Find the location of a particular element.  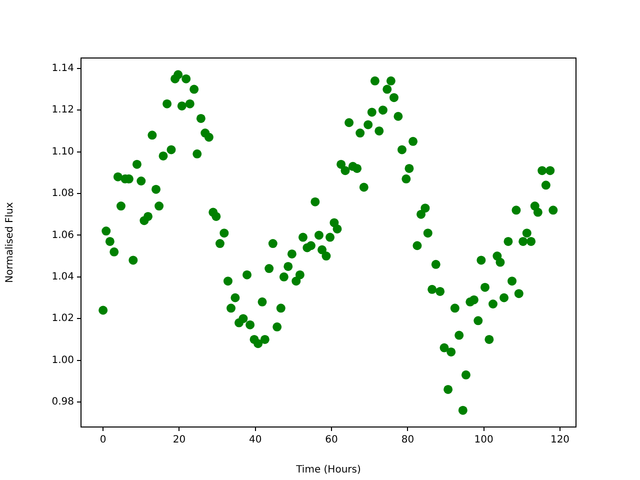

x-tick-label: 40 is located at coordinates (255, 440).